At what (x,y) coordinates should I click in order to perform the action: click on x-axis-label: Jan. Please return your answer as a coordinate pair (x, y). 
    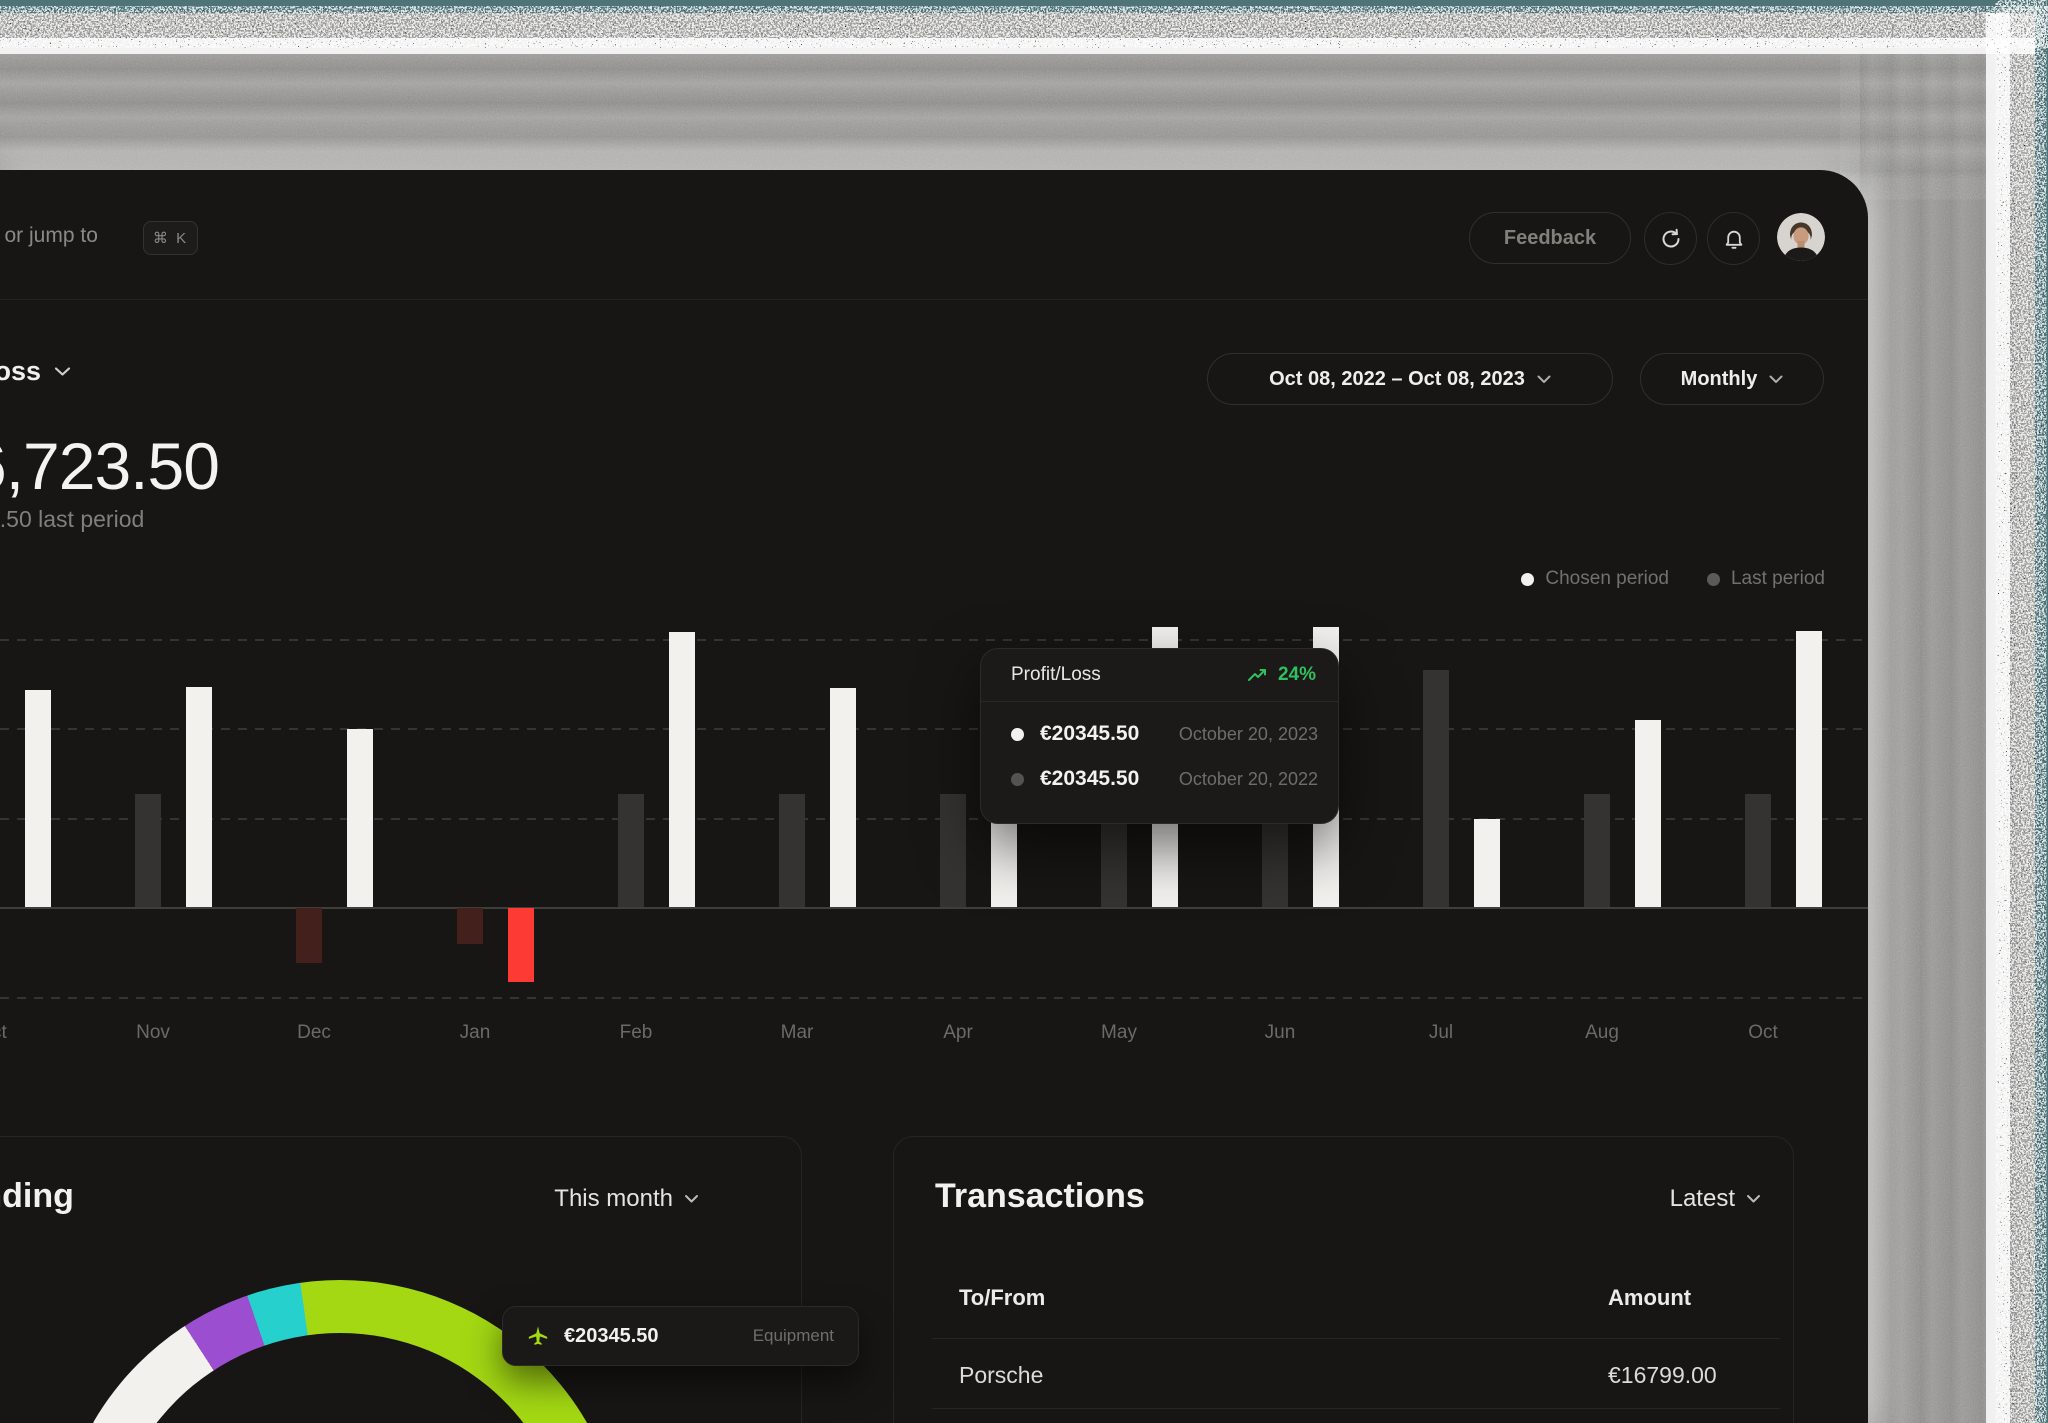
    Looking at the image, I should click on (475, 1032).